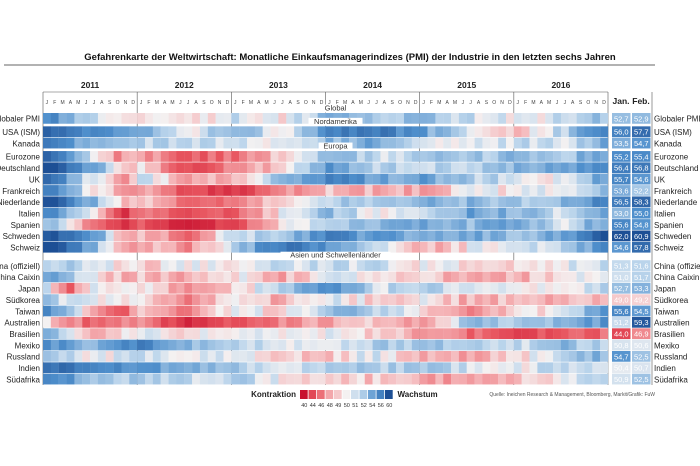 The image size is (700, 466). Describe the element at coordinates (148, 103) in the screenshot. I see `month-label: F` at that location.